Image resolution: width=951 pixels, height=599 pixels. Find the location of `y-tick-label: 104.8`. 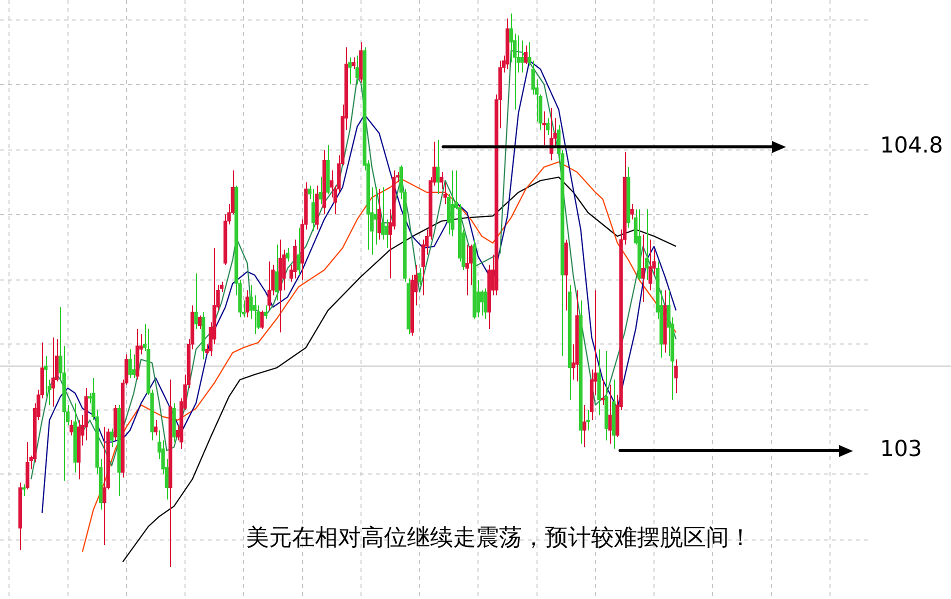

y-tick-label: 104.8 is located at coordinates (912, 146).